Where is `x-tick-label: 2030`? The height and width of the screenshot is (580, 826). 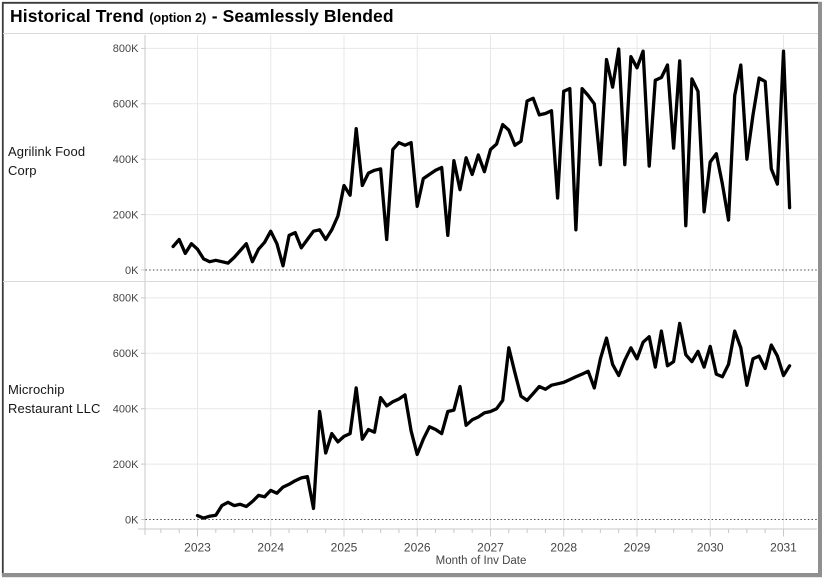 x-tick-label: 2030 is located at coordinates (710, 548).